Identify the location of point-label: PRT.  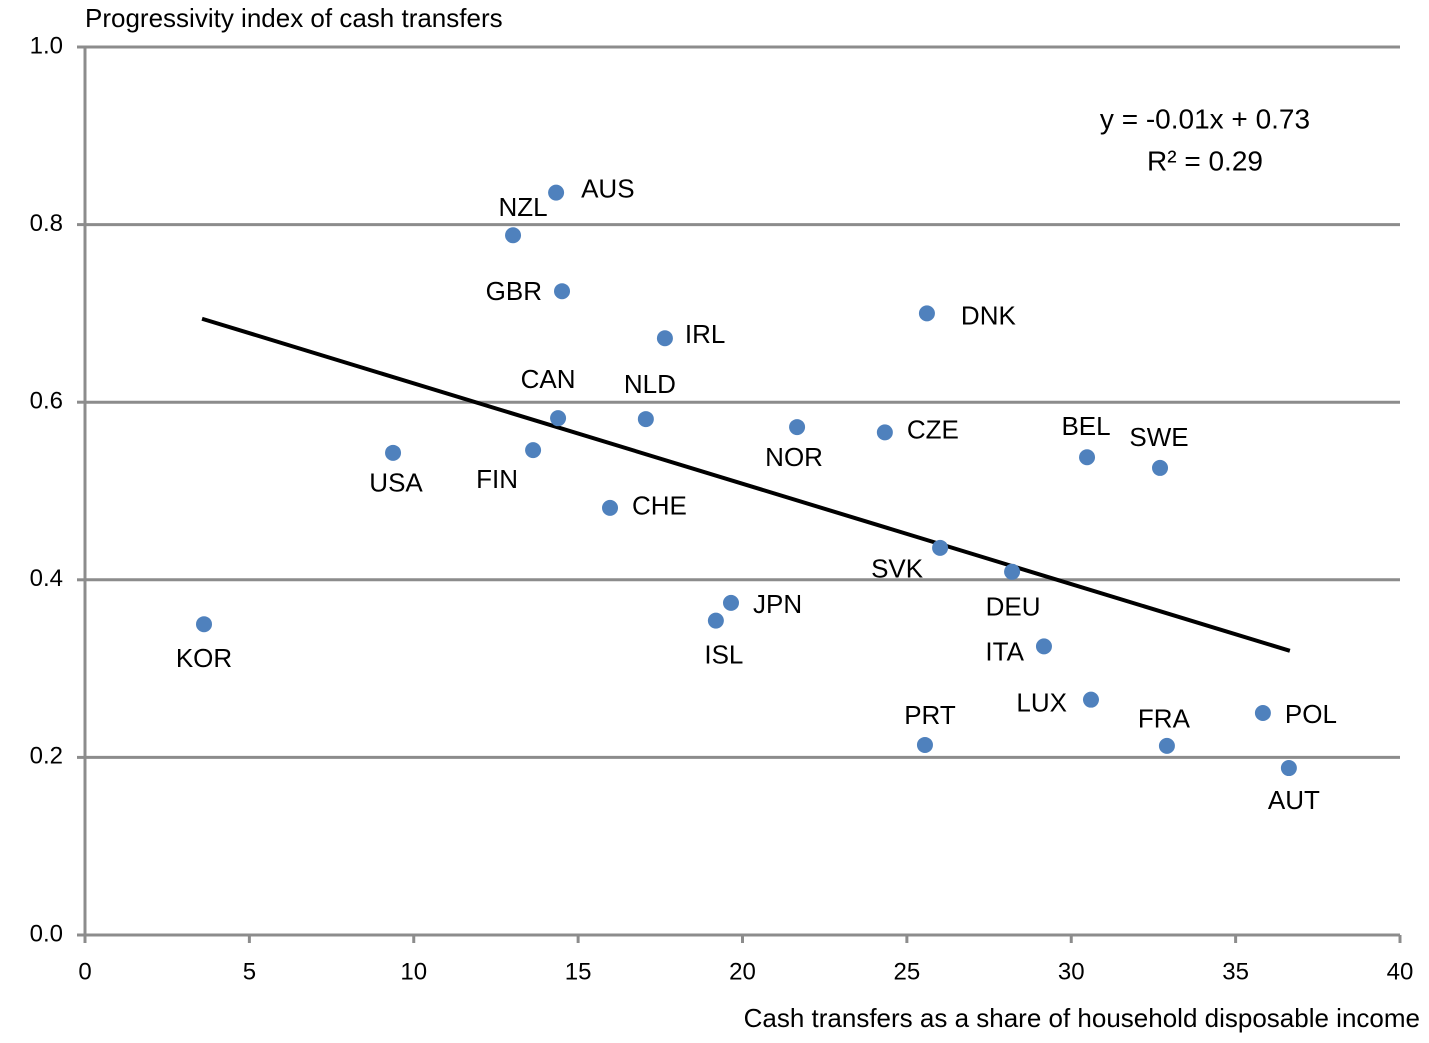
(930, 715).